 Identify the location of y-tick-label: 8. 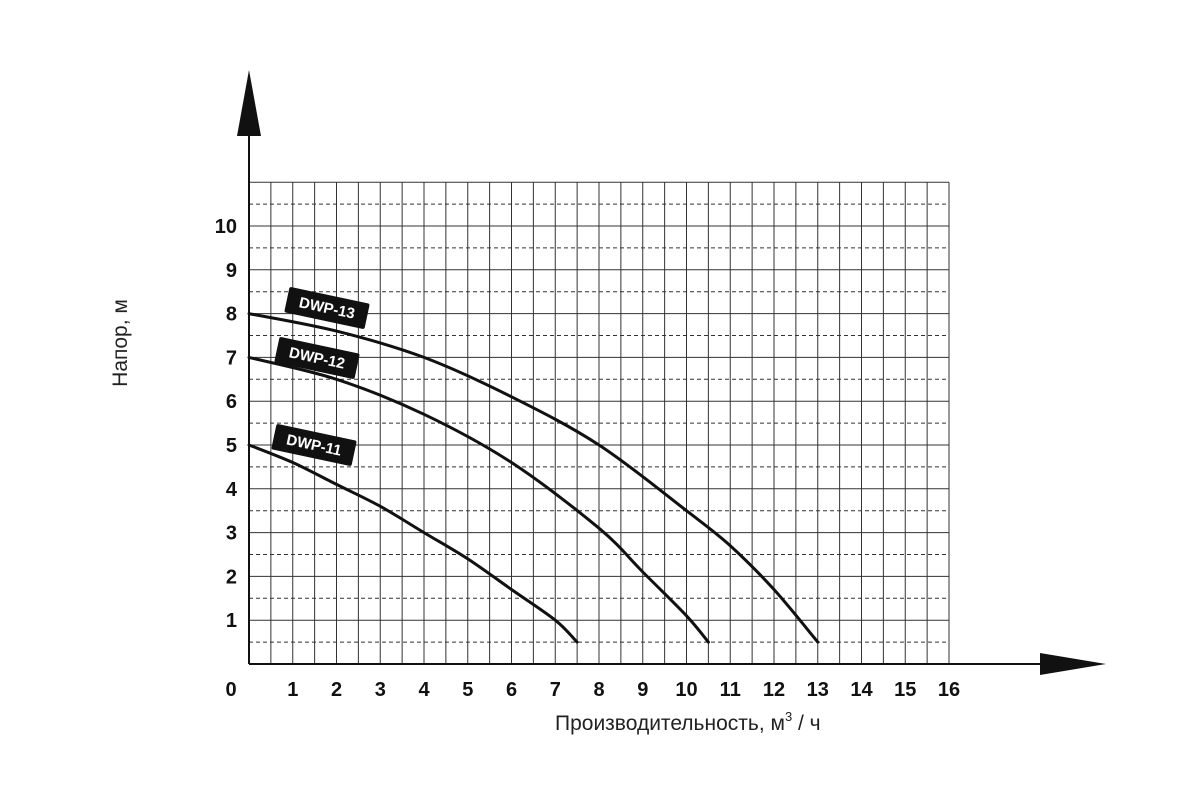
(231, 315).